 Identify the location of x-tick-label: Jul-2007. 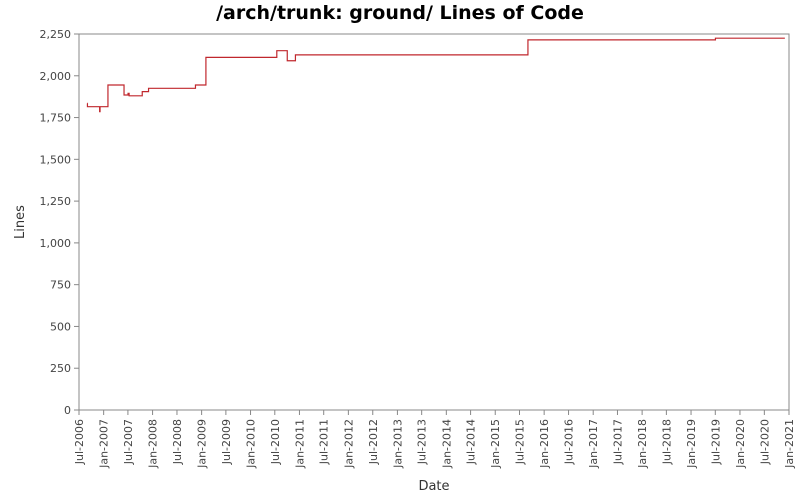
(128, 442).